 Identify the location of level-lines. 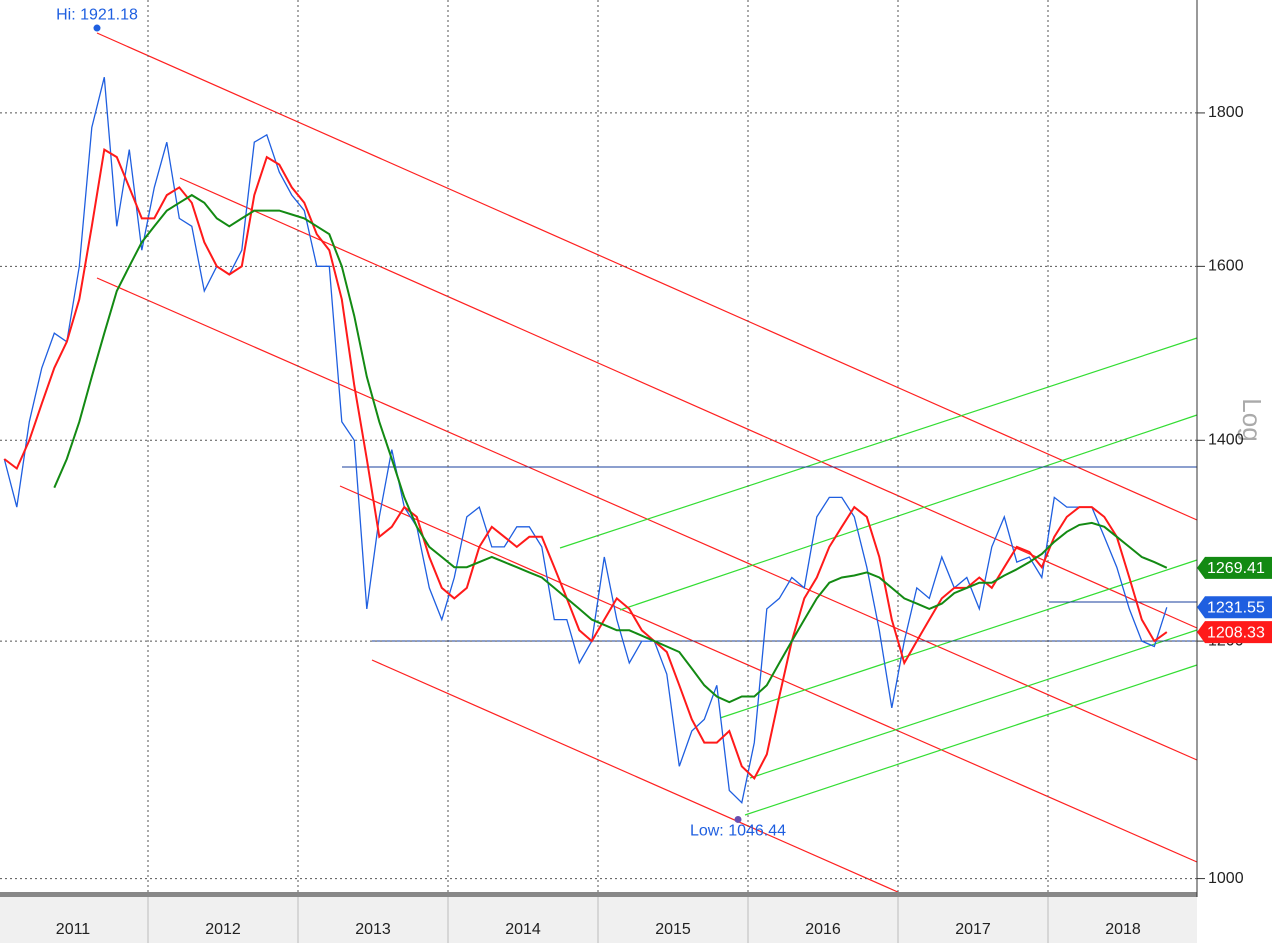
(769, 554).